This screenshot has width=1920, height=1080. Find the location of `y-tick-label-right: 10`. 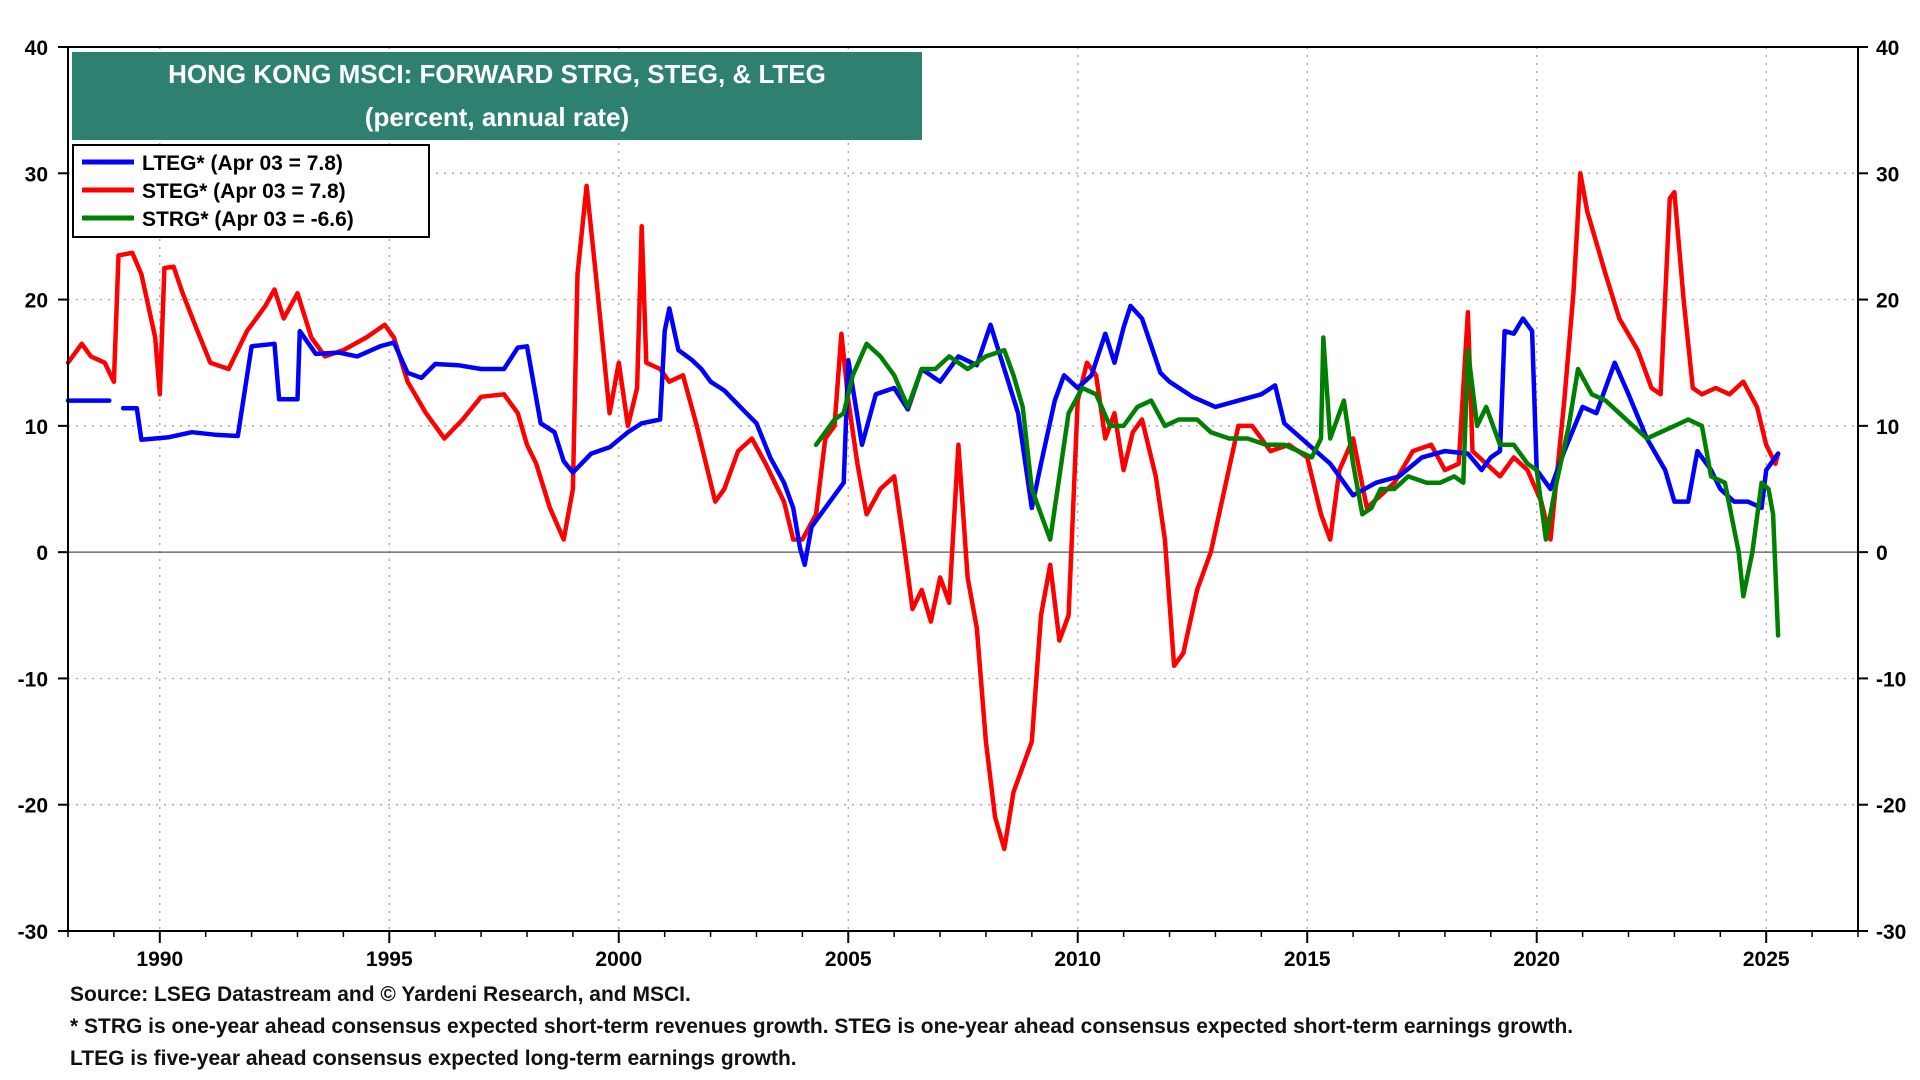

y-tick-label-right: 10 is located at coordinates (1887, 427).